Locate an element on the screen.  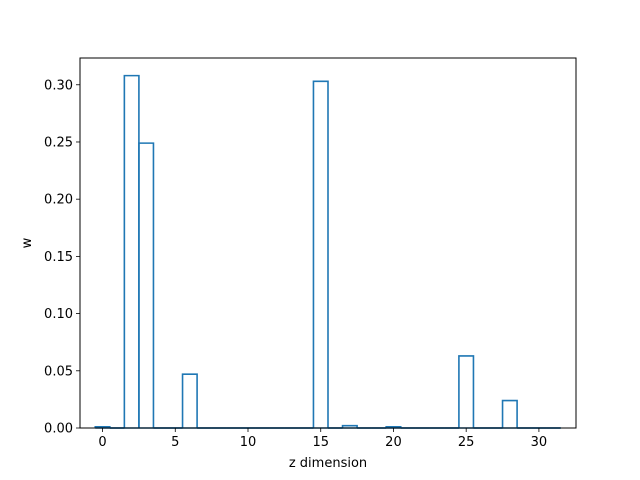
y-tick-label: 0.10 is located at coordinates (58, 314).